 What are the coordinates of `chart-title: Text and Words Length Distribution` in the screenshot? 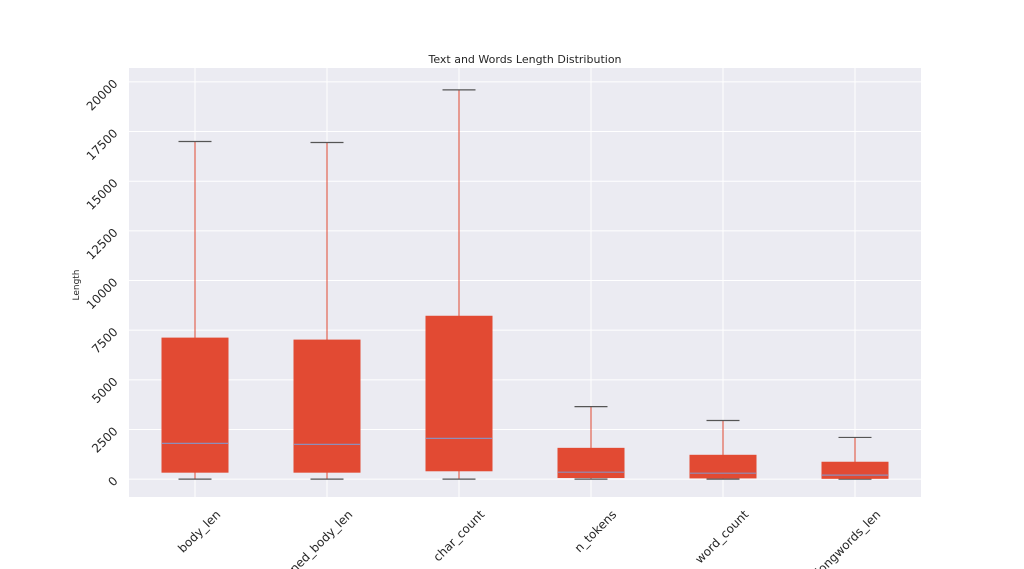 It's located at (524, 59).